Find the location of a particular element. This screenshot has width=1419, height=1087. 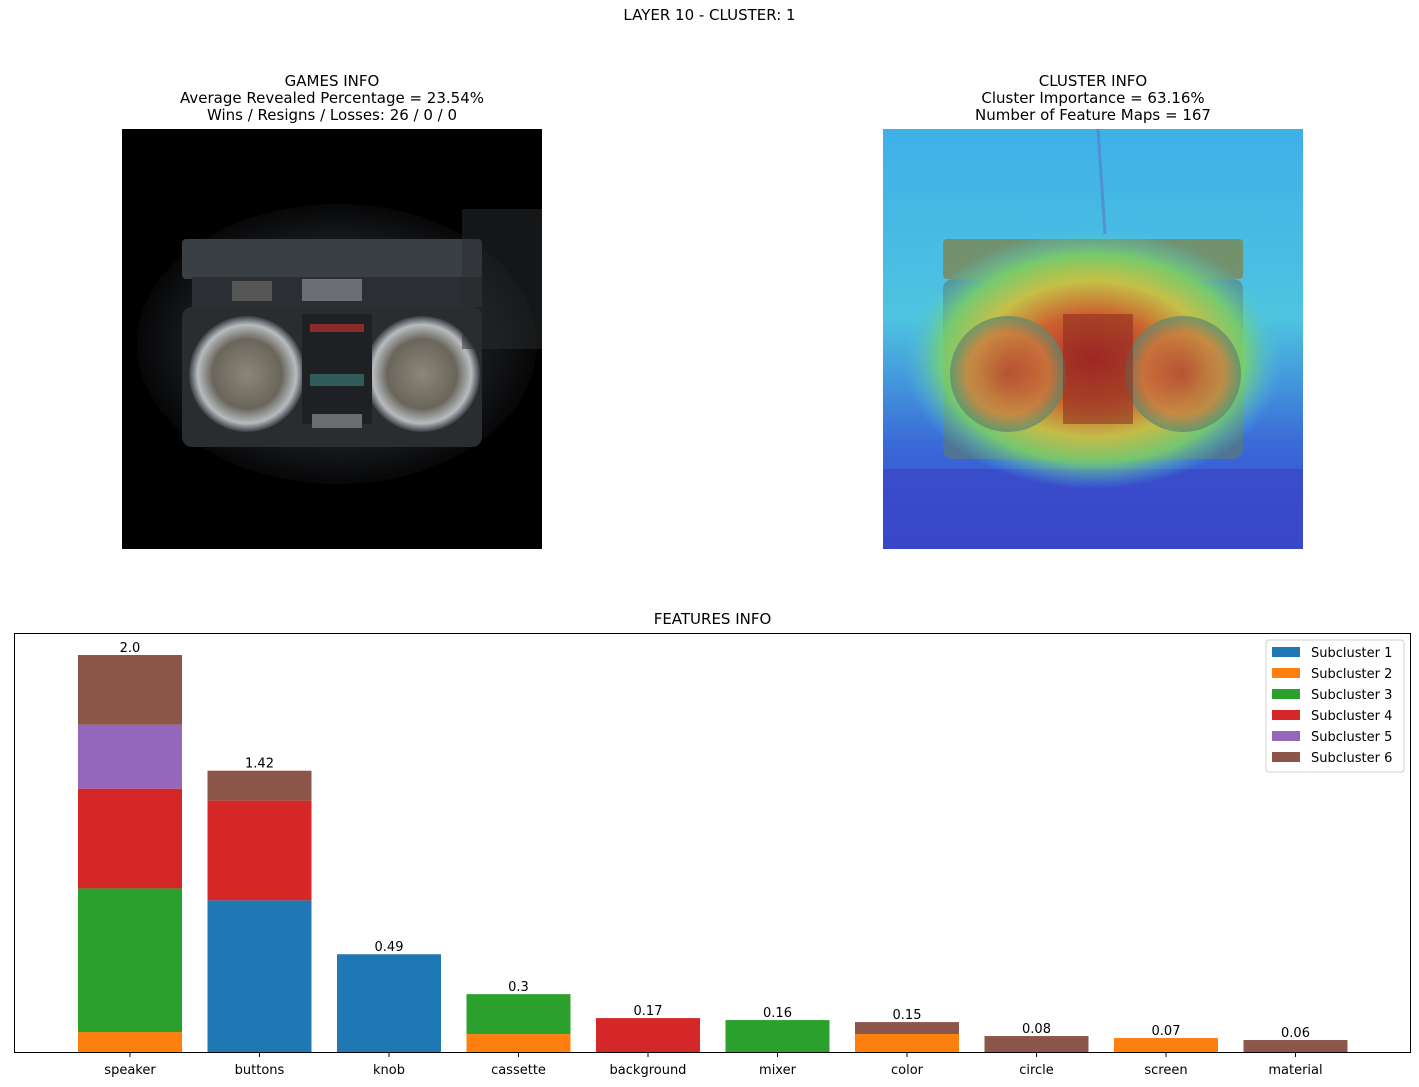

x-tick-label: color is located at coordinates (907, 1070).